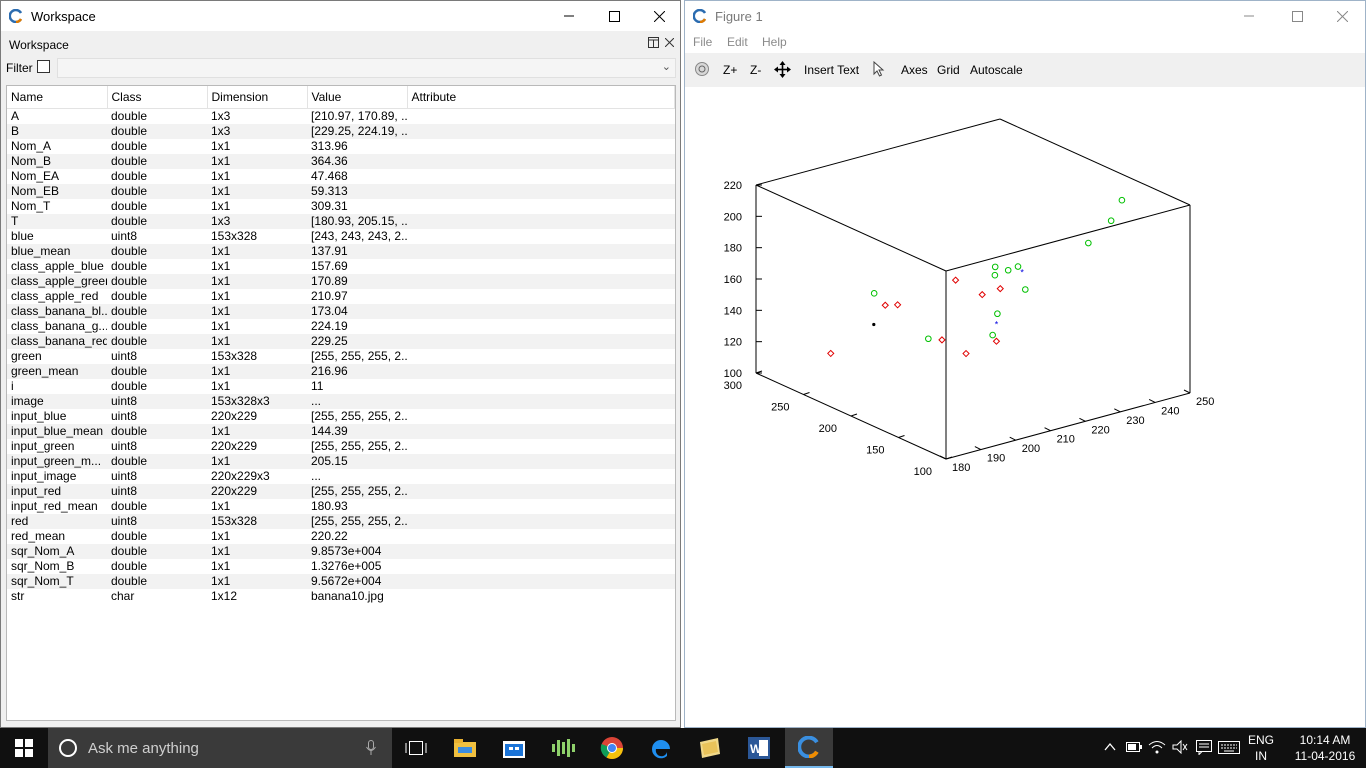 This screenshot has height=768, width=1366. I want to click on table-row: class_apple_red double 1x1 210.97, so click(341, 296).